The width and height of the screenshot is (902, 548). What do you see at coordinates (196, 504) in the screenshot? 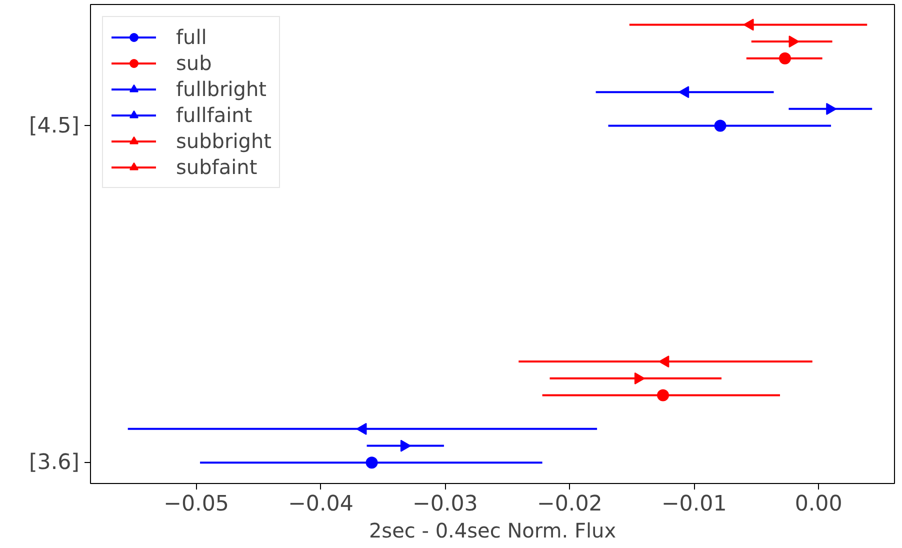
I see `x-tick-label: −0.05` at bounding box center [196, 504].